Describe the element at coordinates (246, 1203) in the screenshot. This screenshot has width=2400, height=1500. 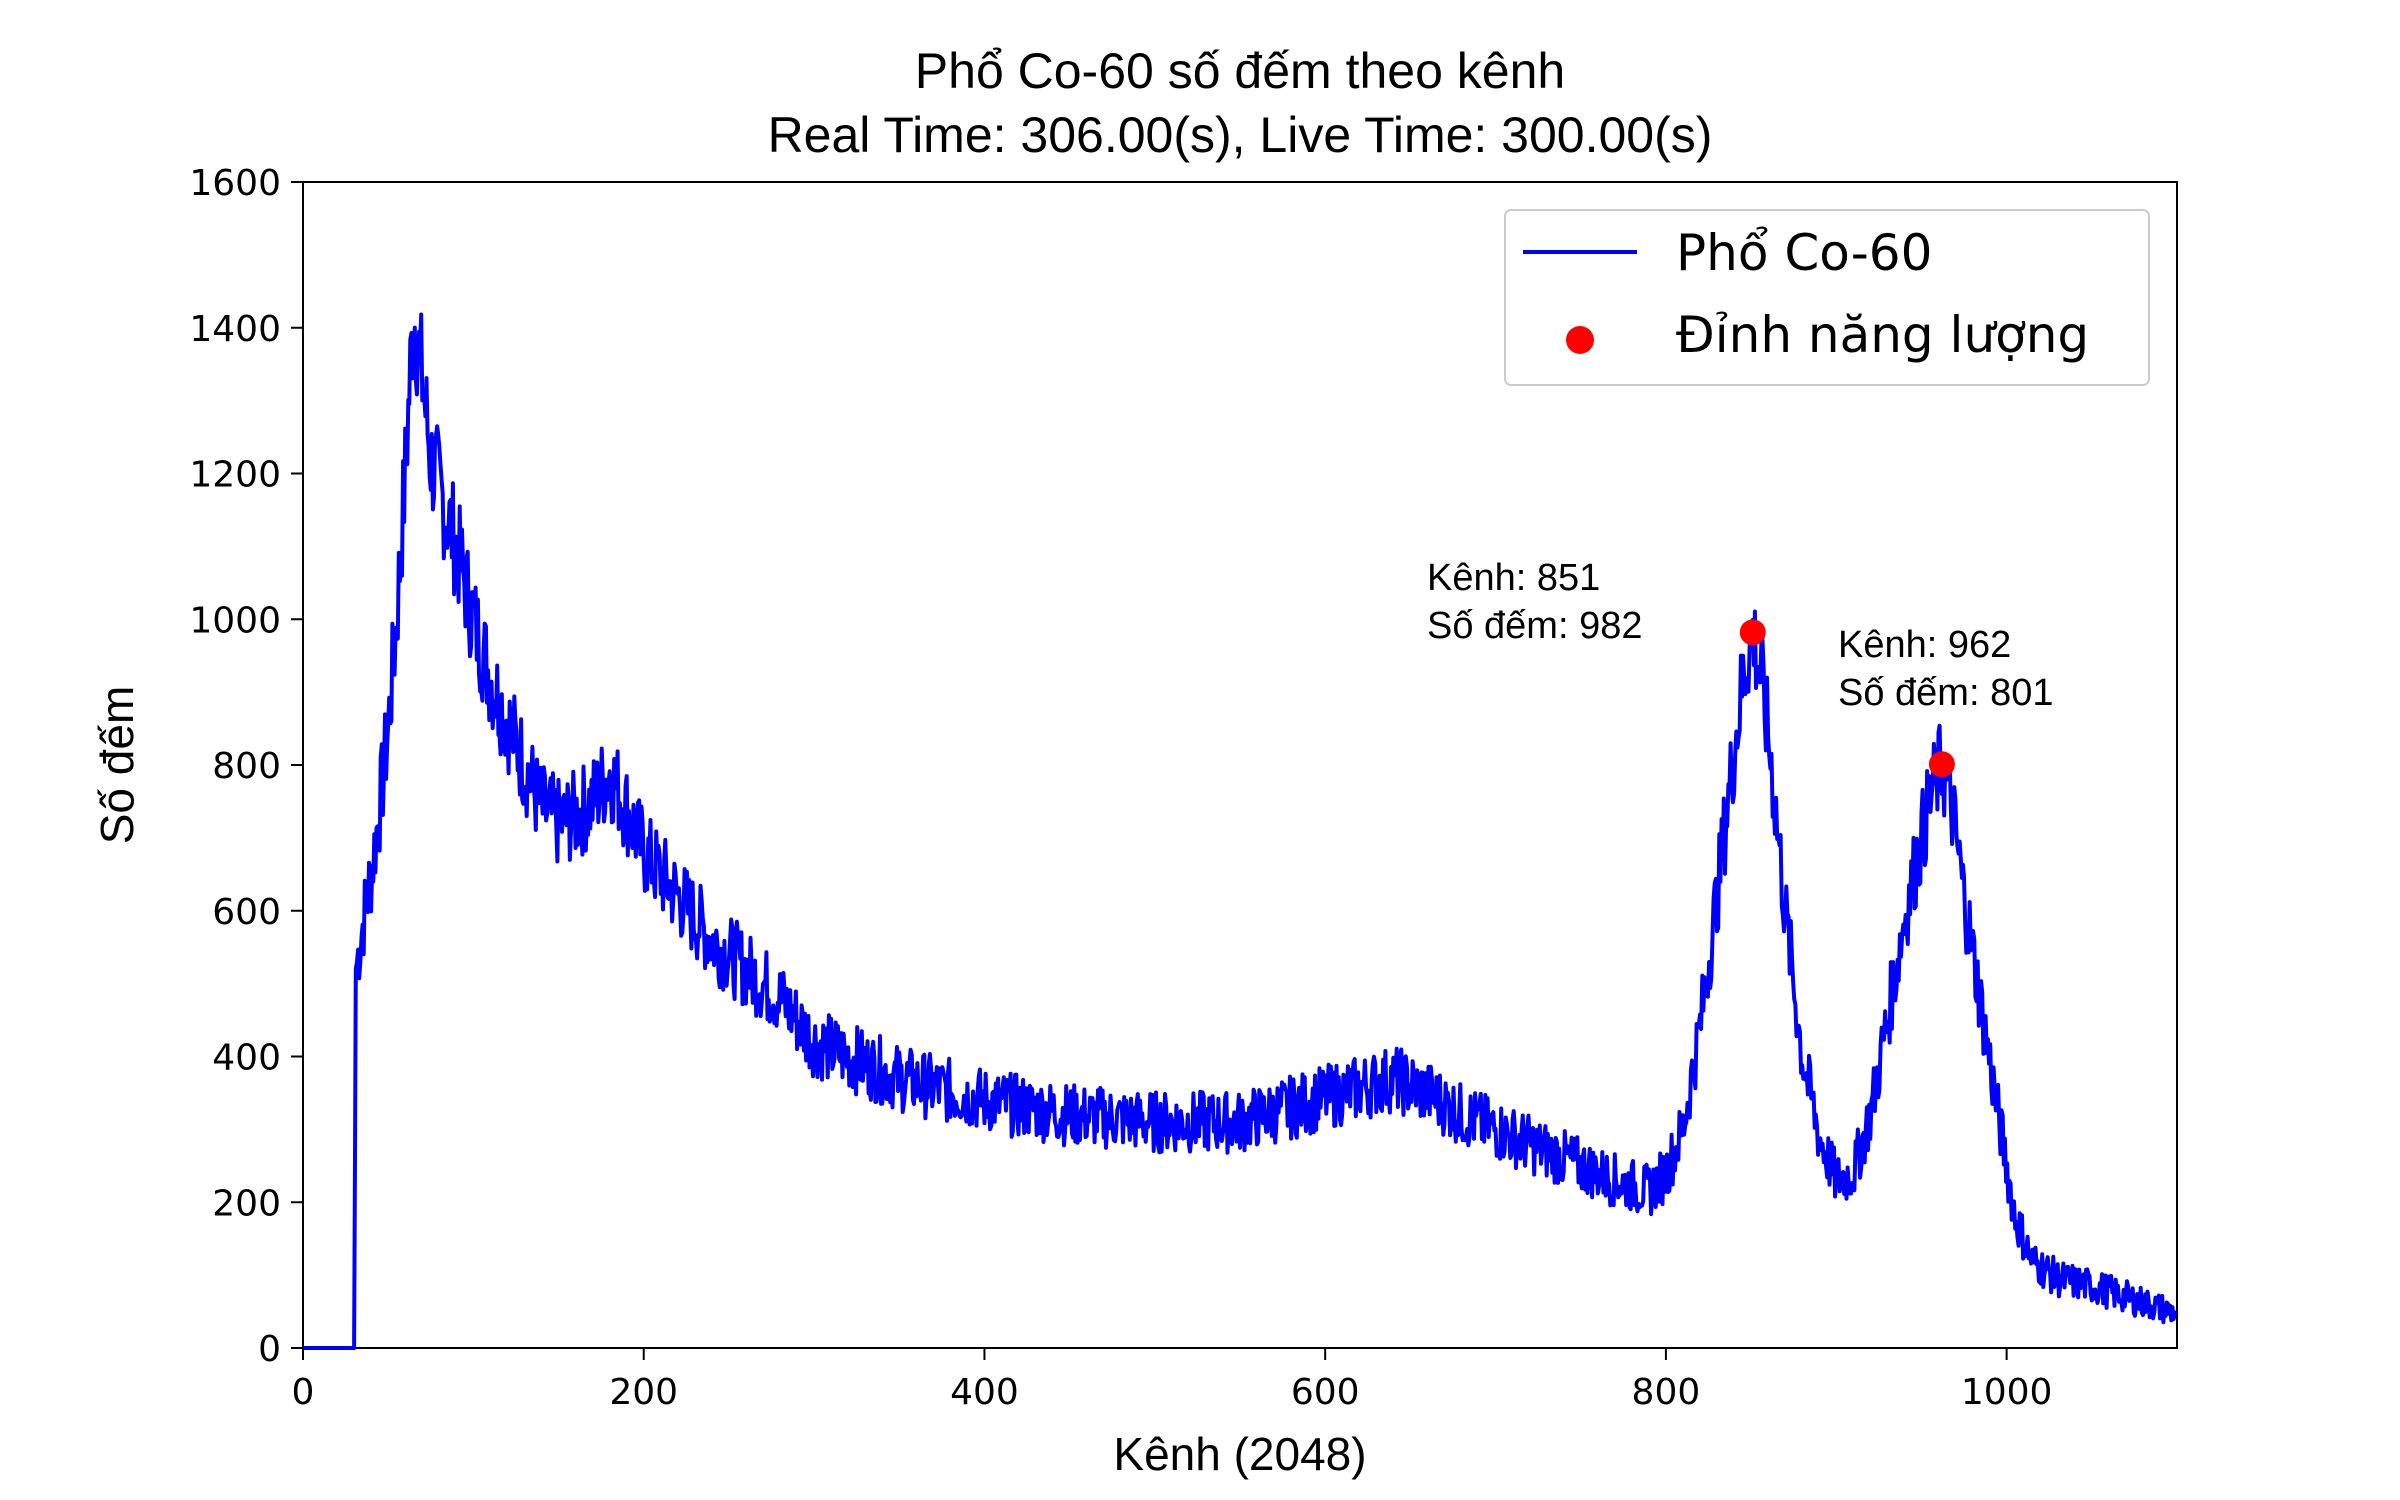
I see `y-tick-label: 200` at that location.